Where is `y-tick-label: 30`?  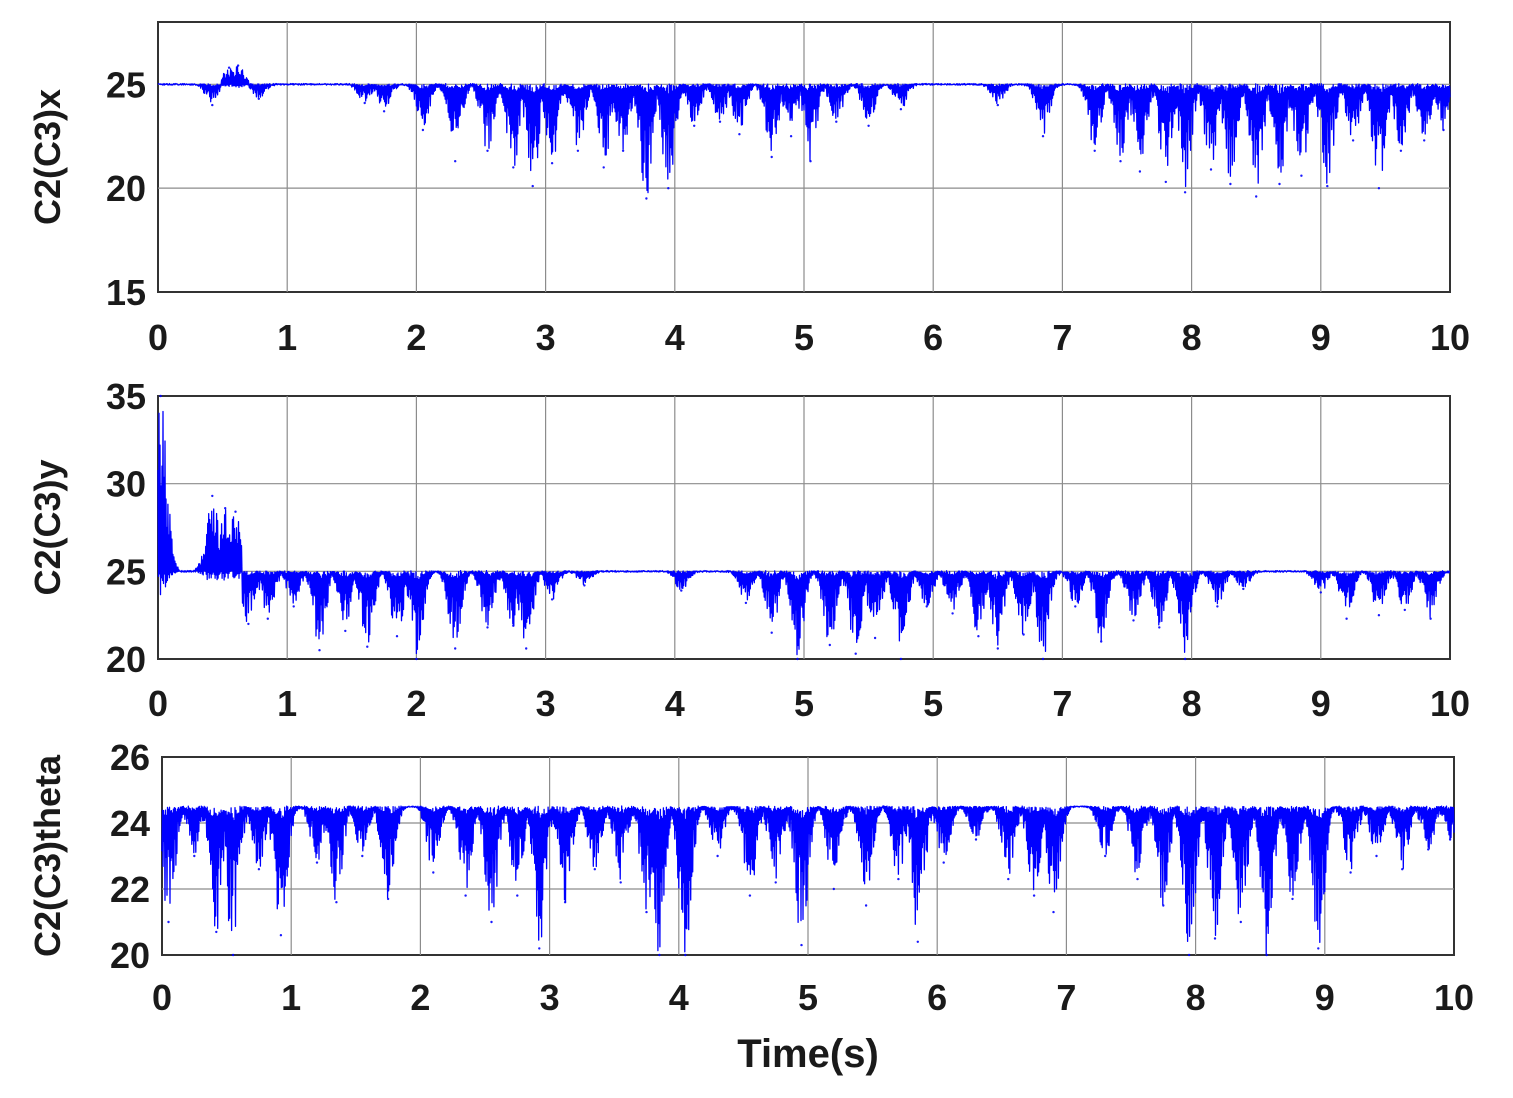
y-tick-label: 30 is located at coordinates (126, 484).